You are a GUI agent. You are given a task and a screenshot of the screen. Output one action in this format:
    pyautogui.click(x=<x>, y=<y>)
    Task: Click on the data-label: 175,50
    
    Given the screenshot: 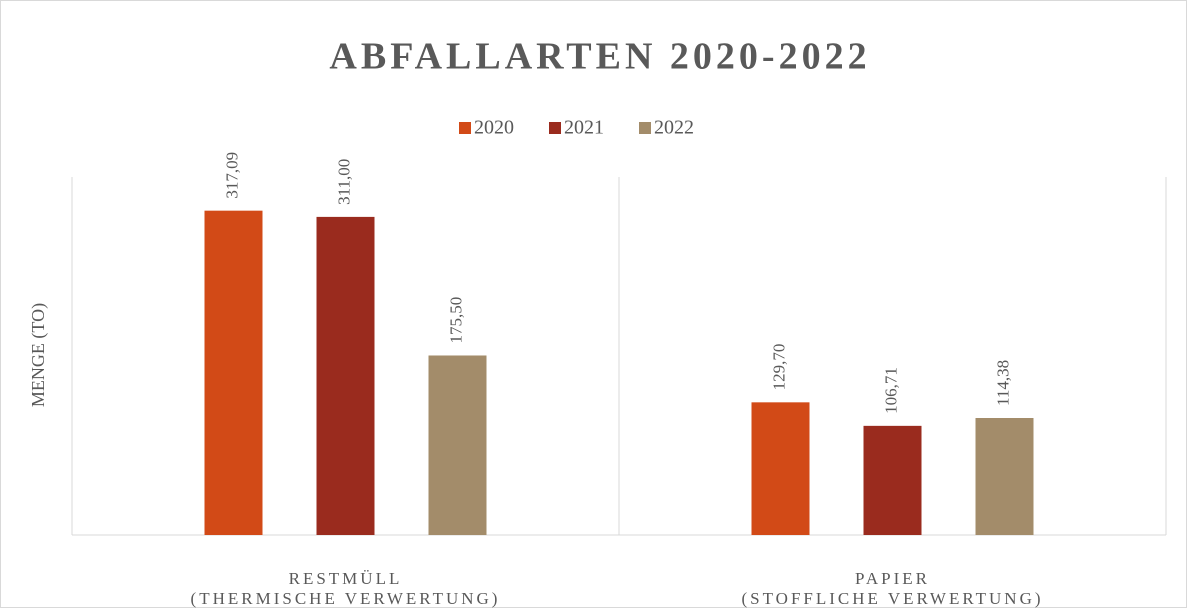 What is the action you would take?
    pyautogui.click(x=455, y=320)
    